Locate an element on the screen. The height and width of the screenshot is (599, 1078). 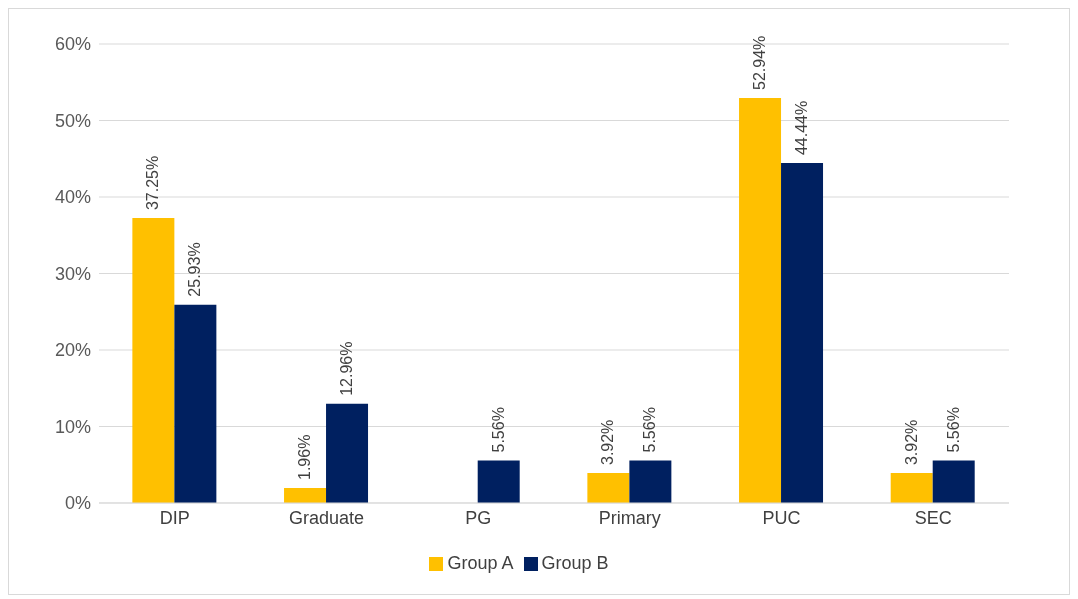
x-tick-label: Graduate is located at coordinates (326, 517).